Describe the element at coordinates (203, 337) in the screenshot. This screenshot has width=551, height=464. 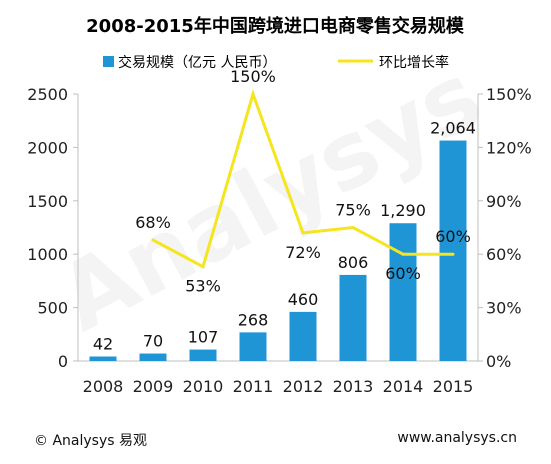
I see `bar-value-label: 107` at that location.